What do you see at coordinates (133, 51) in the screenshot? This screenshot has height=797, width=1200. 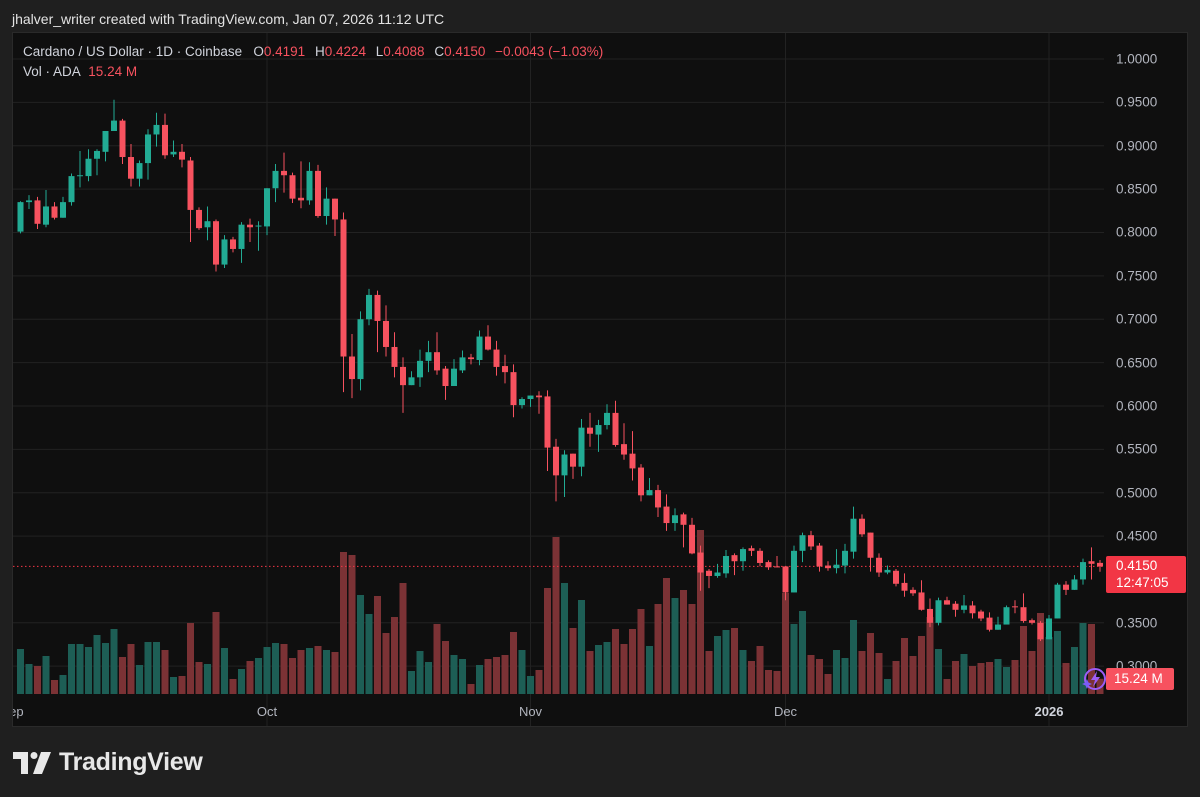 I see `symbol-title: Cardano / US Dollar · 1D · Coinbase` at bounding box center [133, 51].